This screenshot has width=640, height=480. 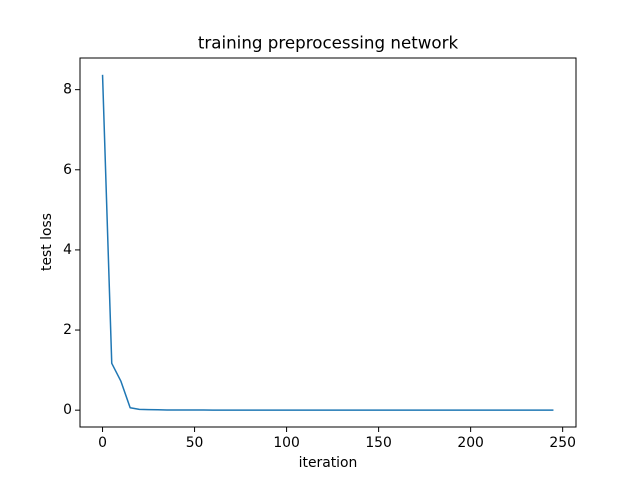 What do you see at coordinates (102, 443) in the screenshot?
I see `x-tick-label: 0` at bounding box center [102, 443].